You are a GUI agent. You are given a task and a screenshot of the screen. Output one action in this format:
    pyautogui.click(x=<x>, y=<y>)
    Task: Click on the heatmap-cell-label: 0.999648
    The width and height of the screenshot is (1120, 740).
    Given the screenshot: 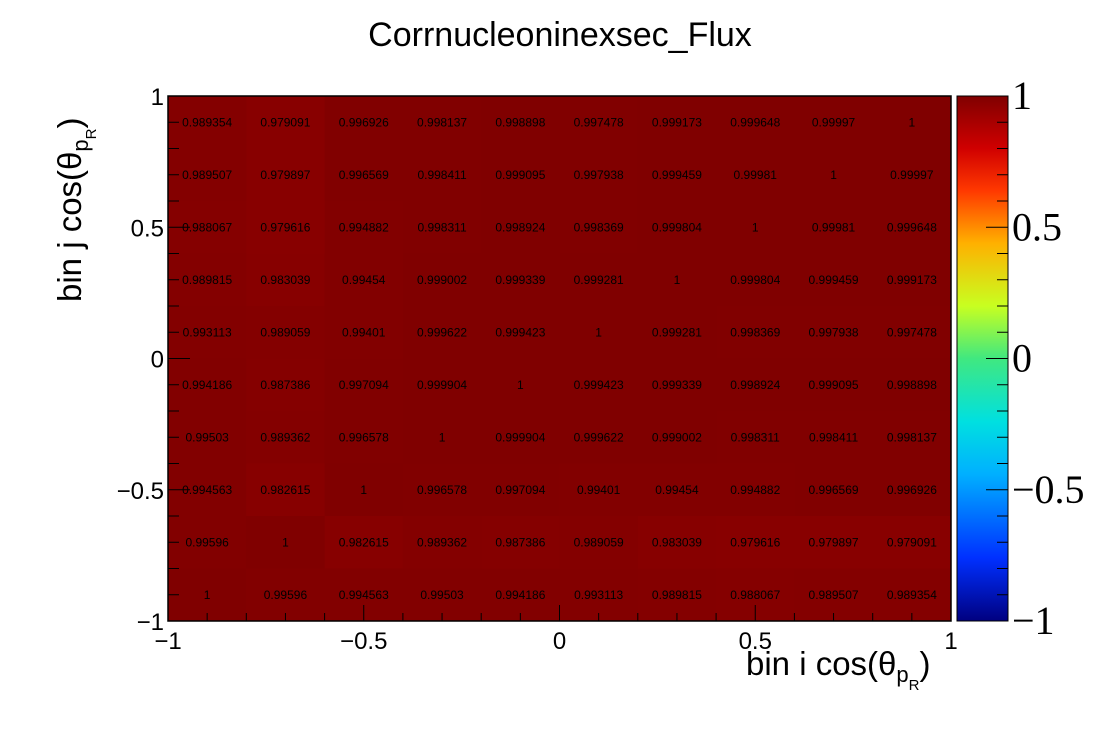 What is the action you would take?
    pyautogui.click(x=755, y=122)
    